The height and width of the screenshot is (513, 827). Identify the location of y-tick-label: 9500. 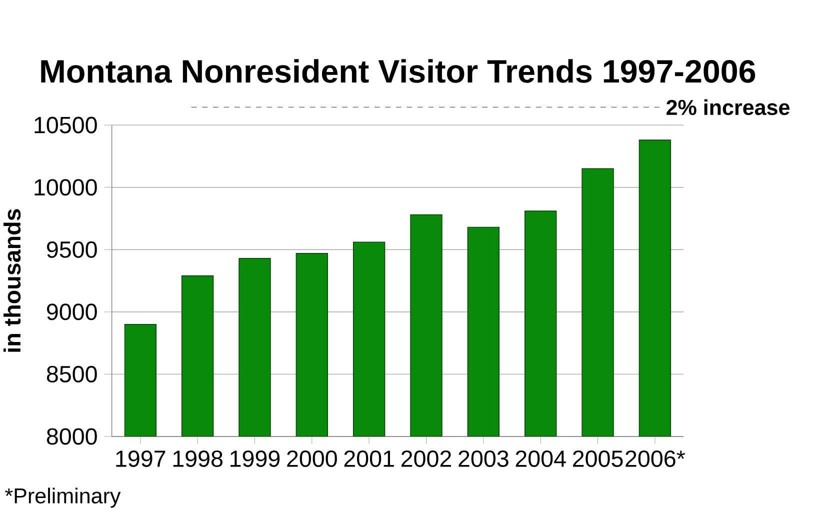
(72, 249).